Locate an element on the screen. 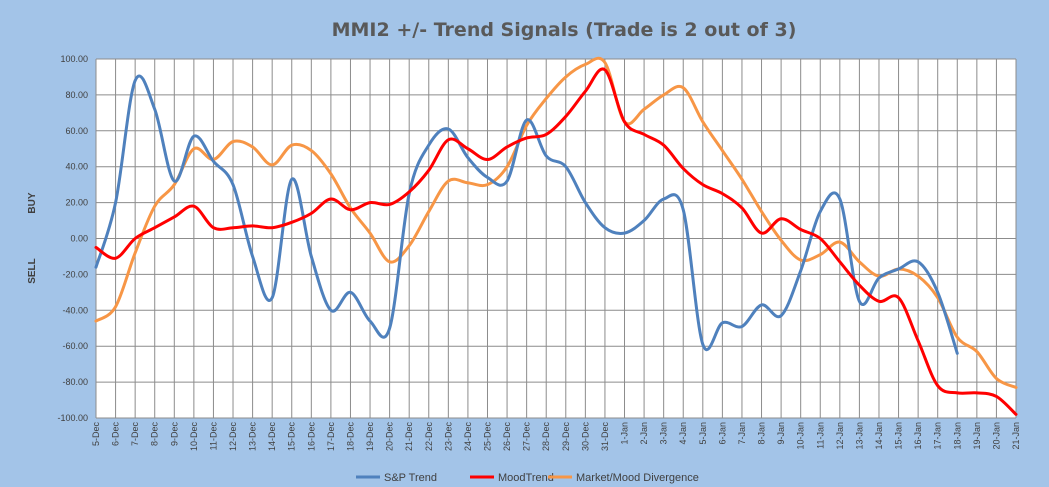  x-tick-label: 14-Jan is located at coordinates (879, 436).